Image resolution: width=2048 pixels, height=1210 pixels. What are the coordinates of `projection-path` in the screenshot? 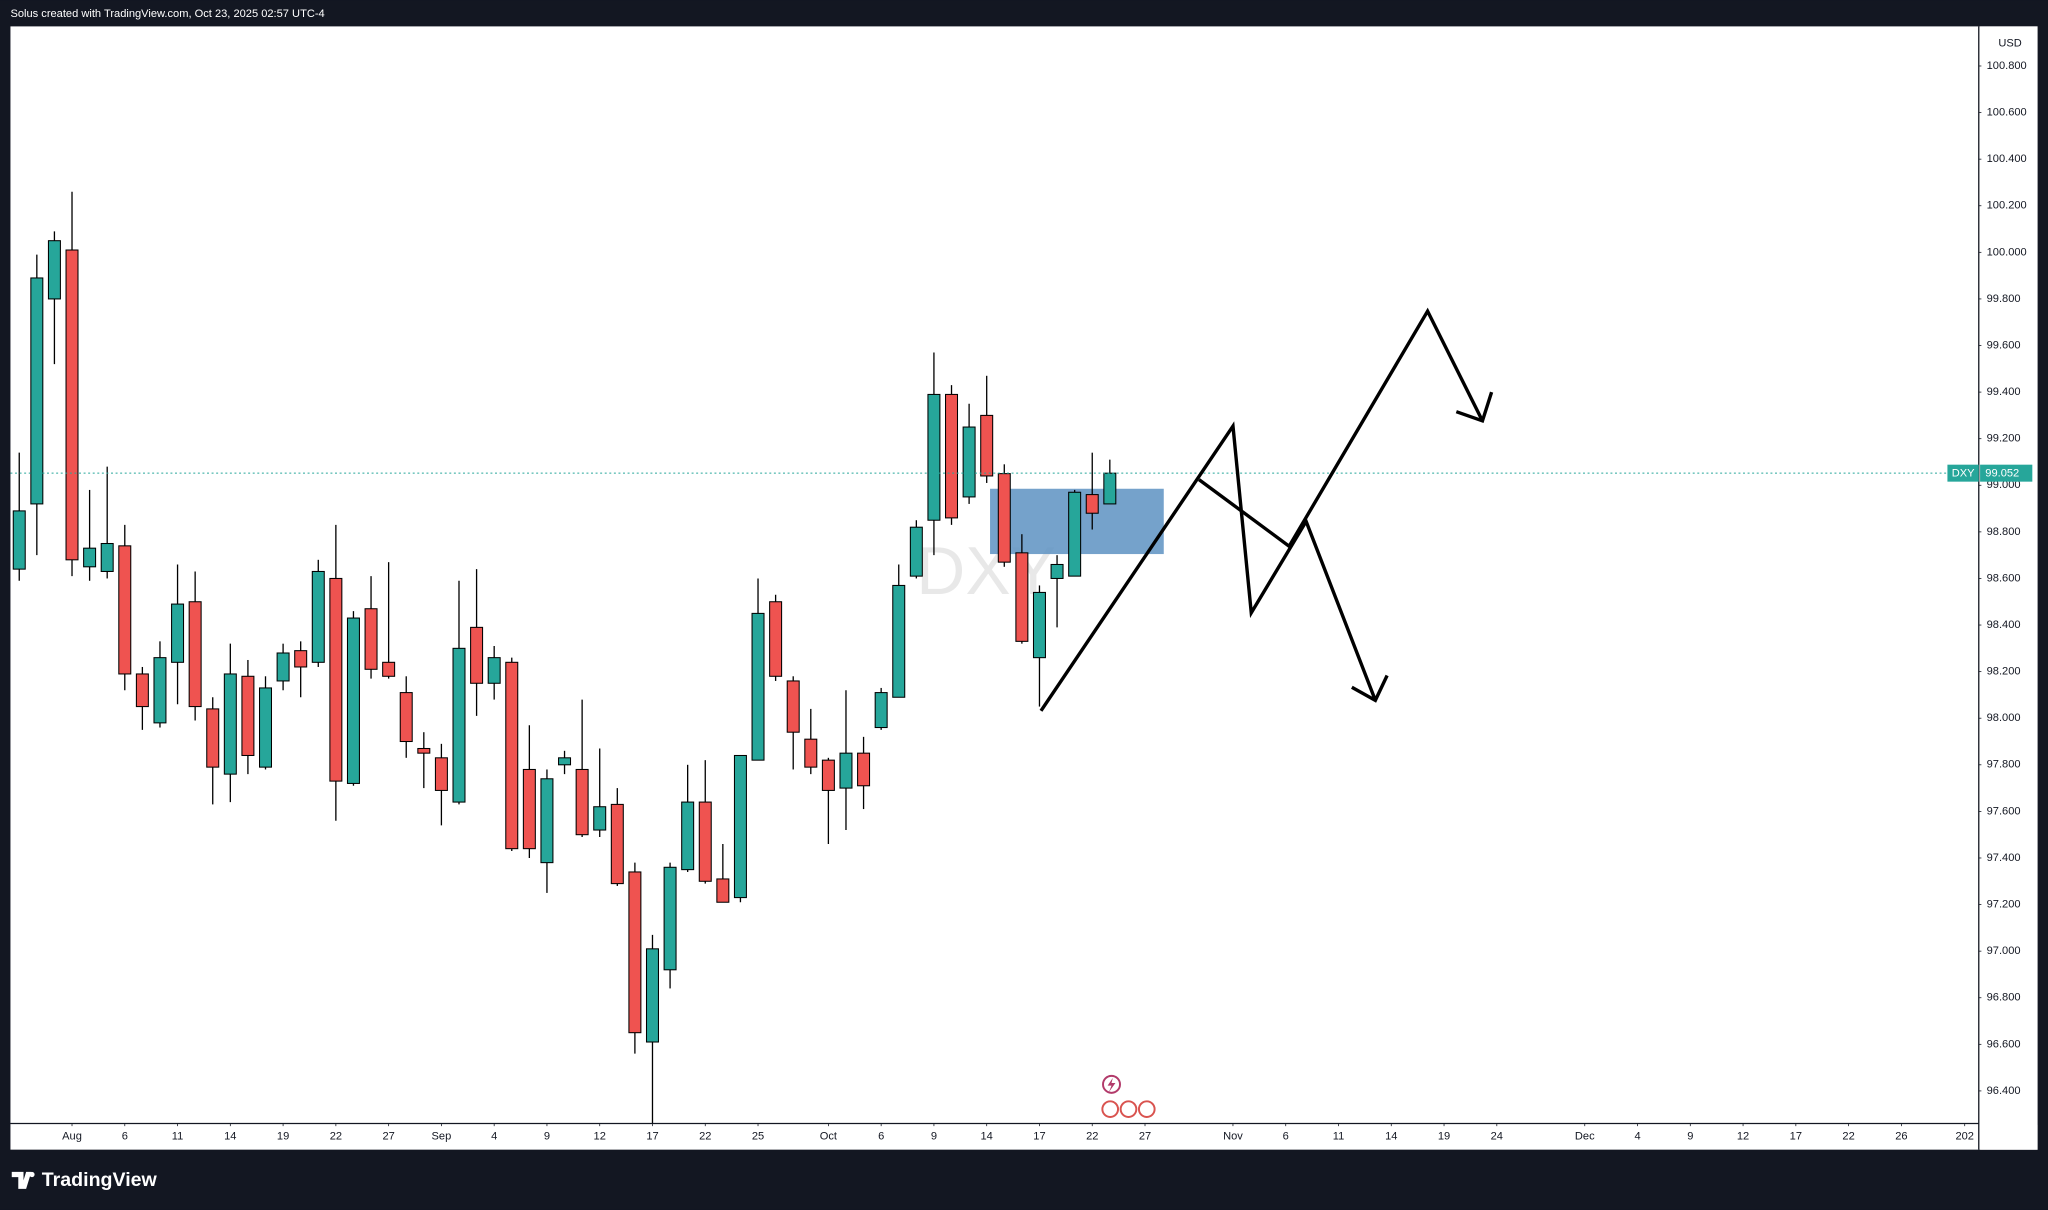 It's located at (1341, 428).